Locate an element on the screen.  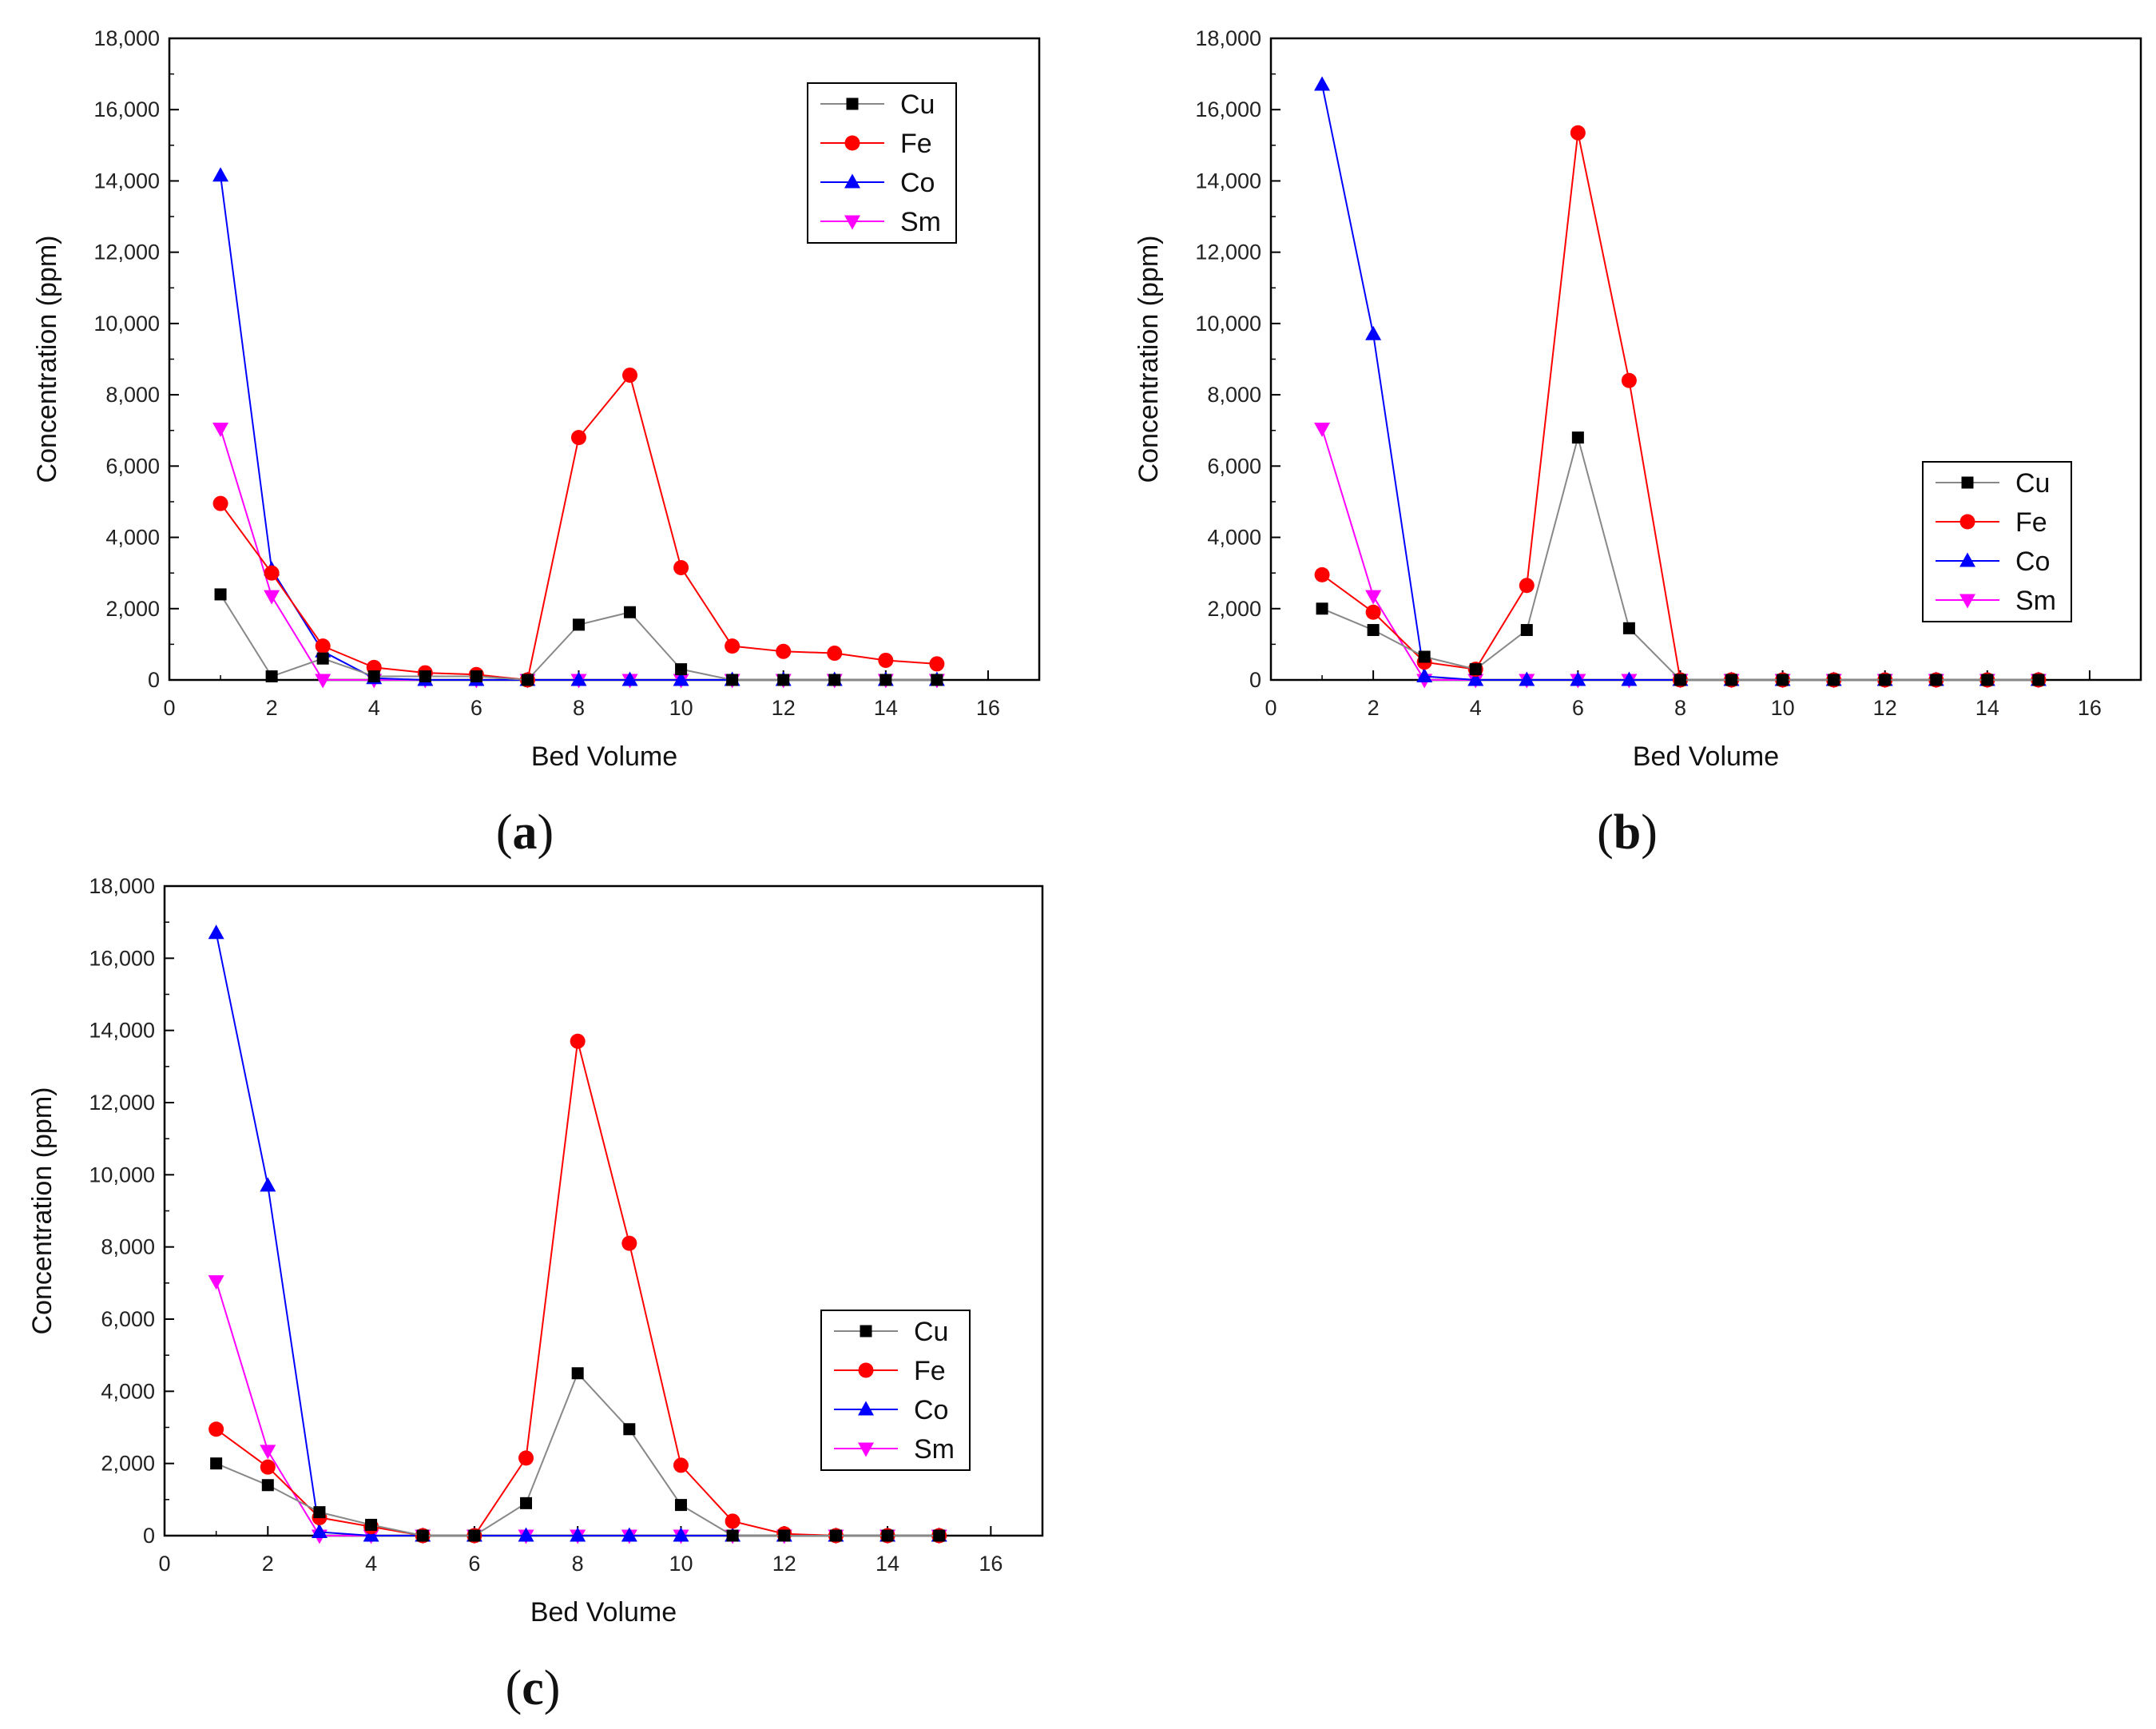
panel-label: (c) is located at coordinates (533, 1688).